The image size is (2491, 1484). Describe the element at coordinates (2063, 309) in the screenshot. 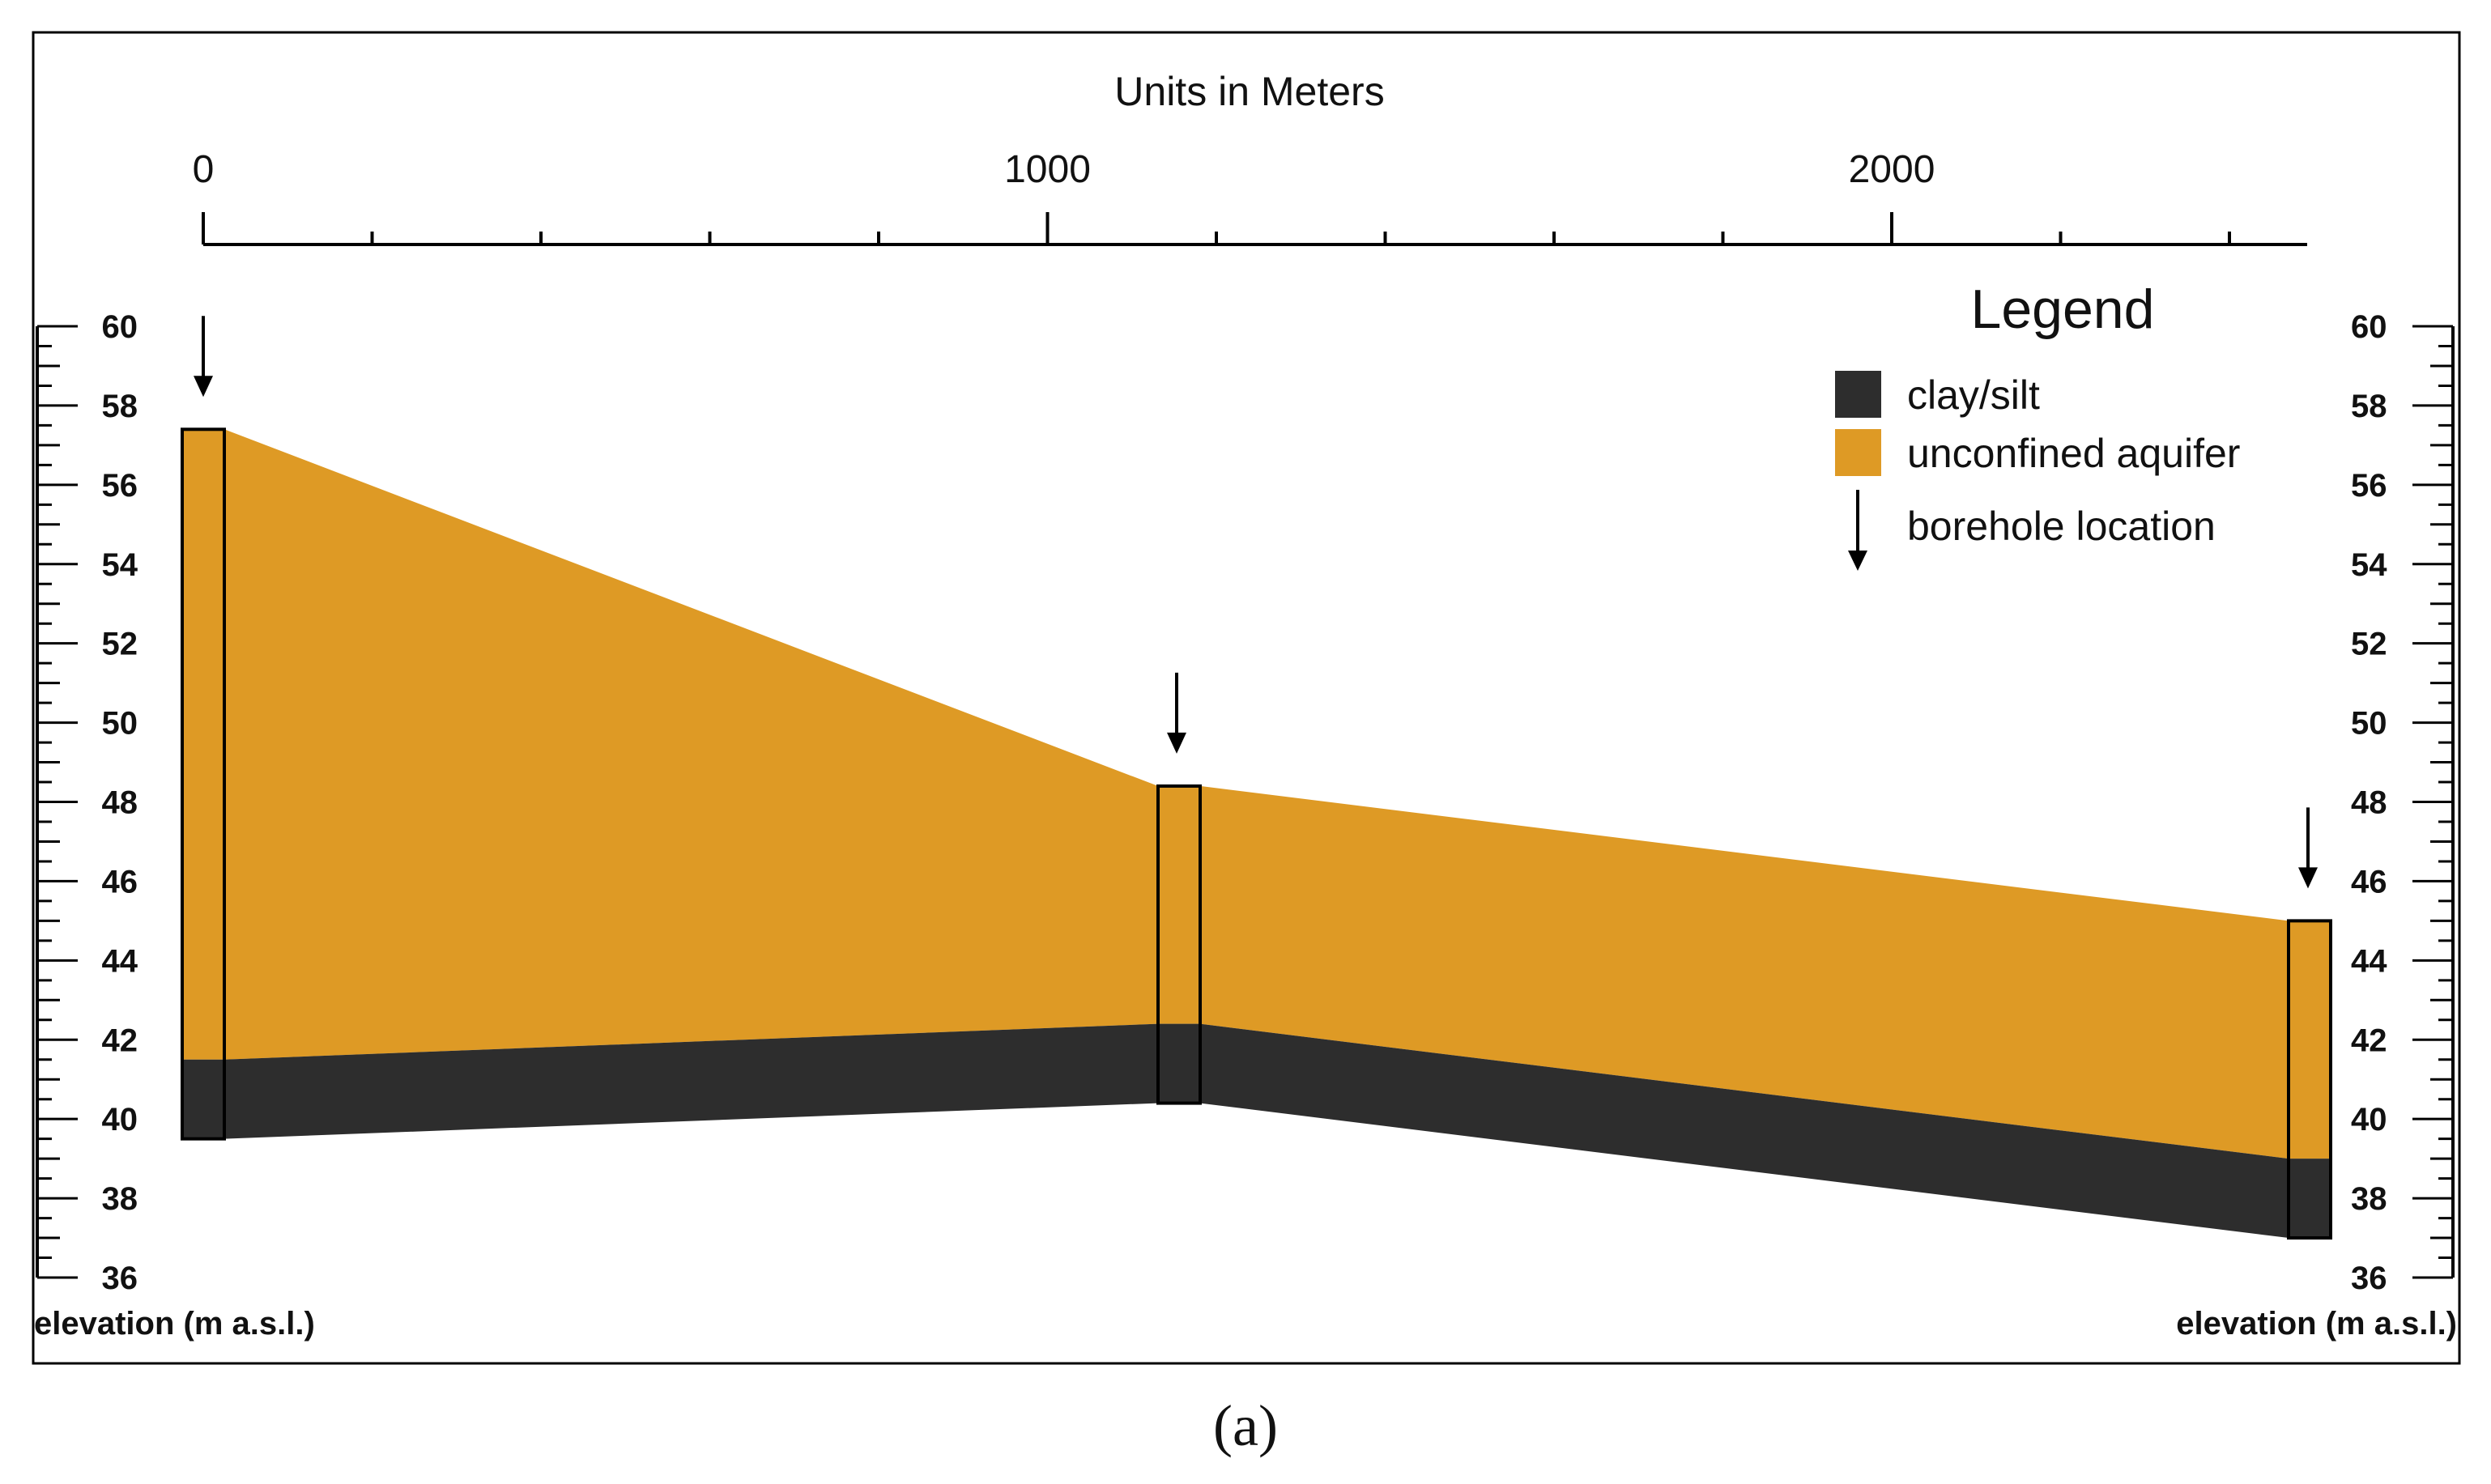

I see `legend-title: Legend` at that location.